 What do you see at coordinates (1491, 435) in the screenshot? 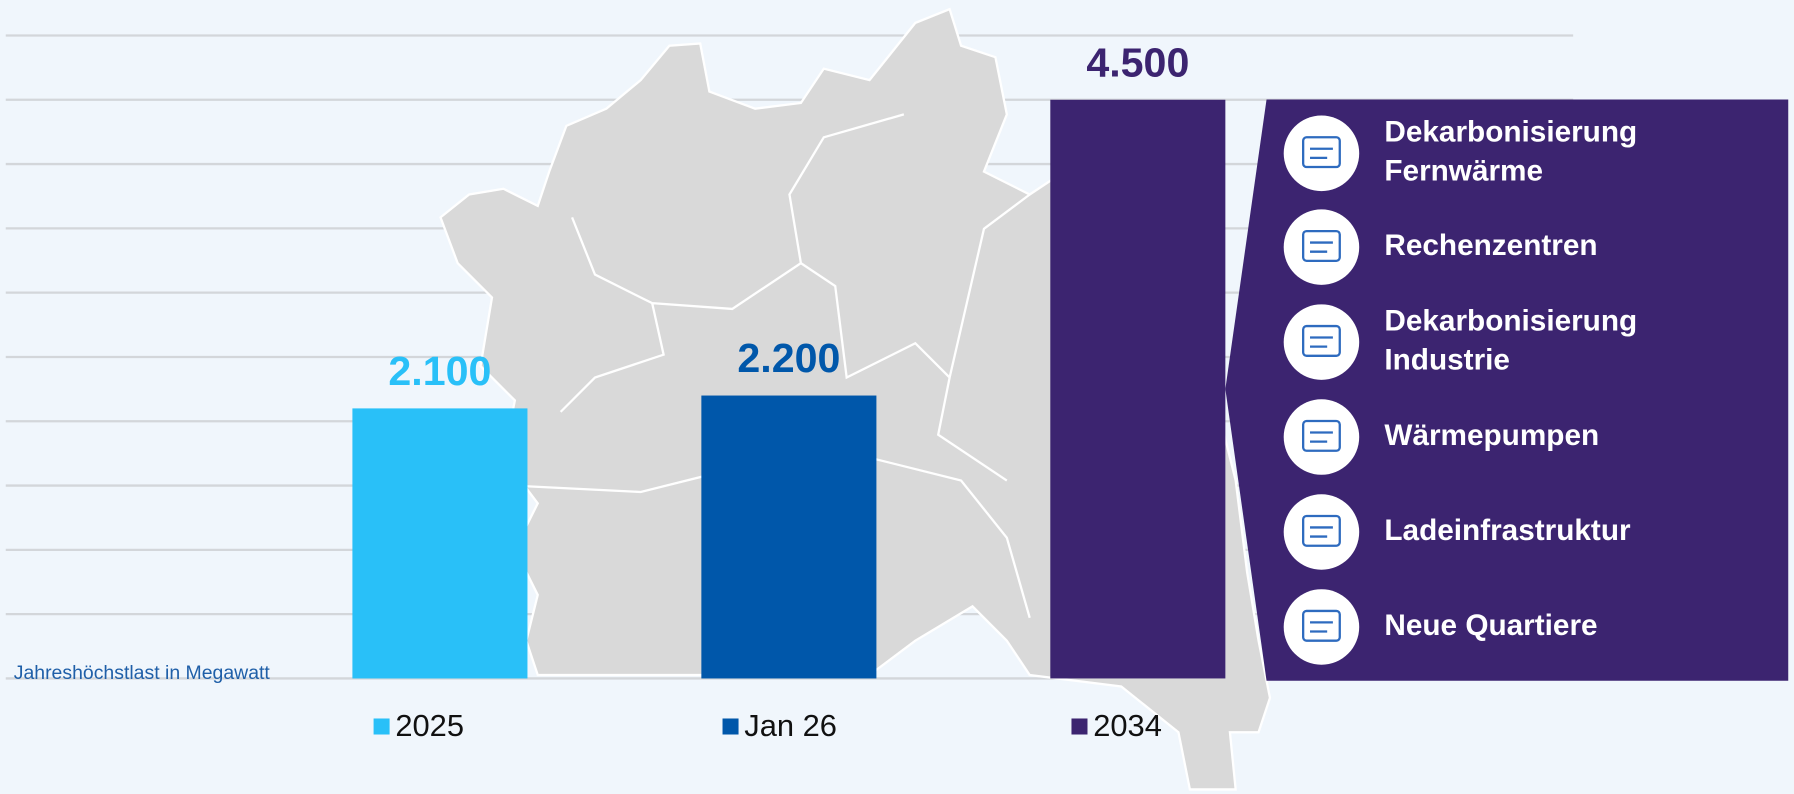
I see `item-label: Wärmepumpen` at bounding box center [1491, 435].